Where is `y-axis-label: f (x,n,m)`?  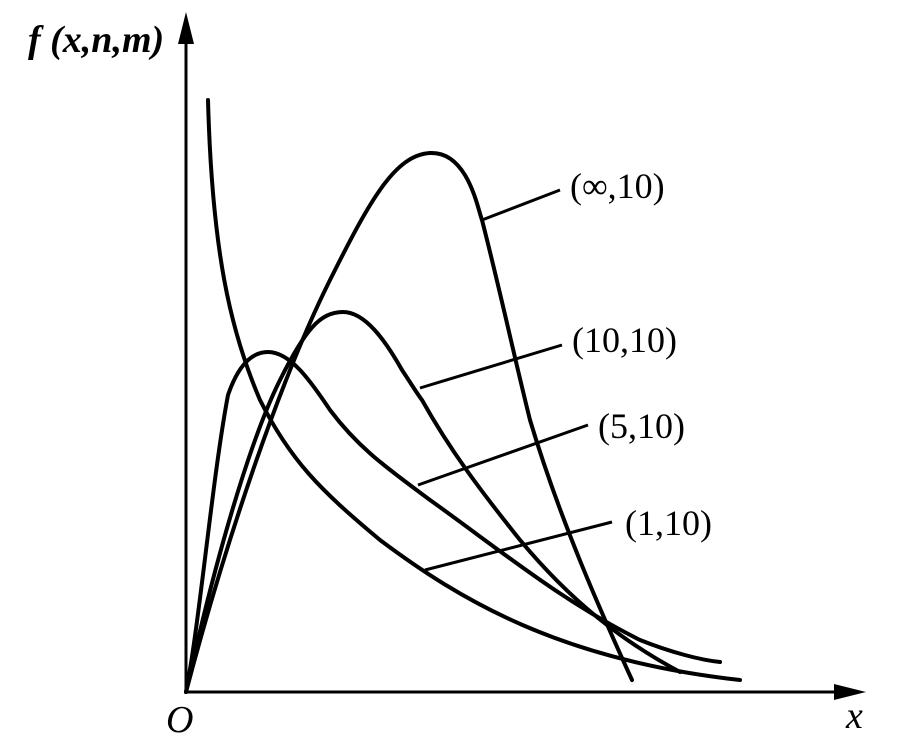 y-axis-label: f (x,n,m) is located at coordinates (96, 40).